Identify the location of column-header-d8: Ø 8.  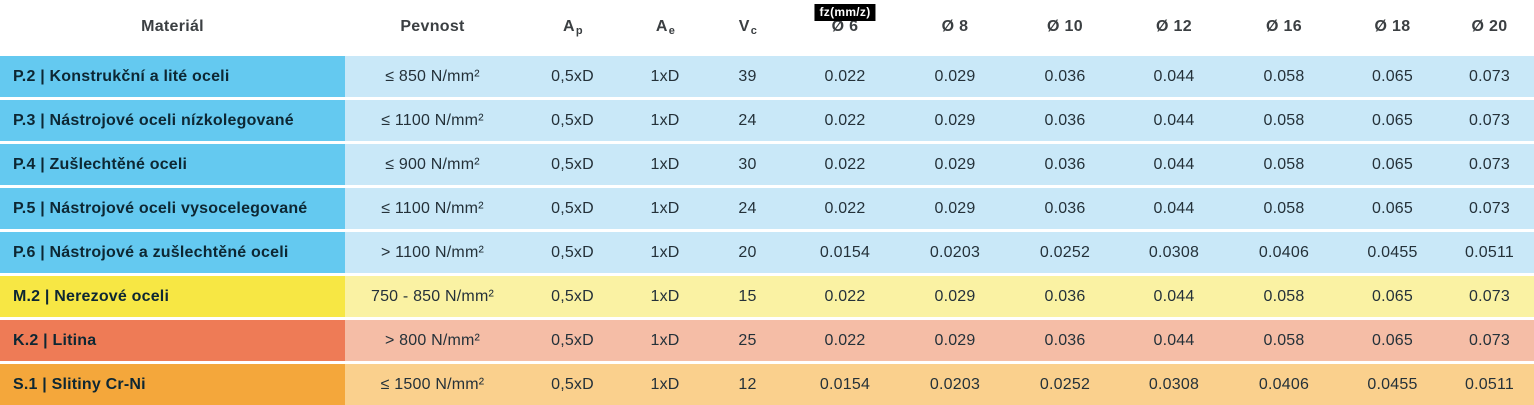
(955, 26).